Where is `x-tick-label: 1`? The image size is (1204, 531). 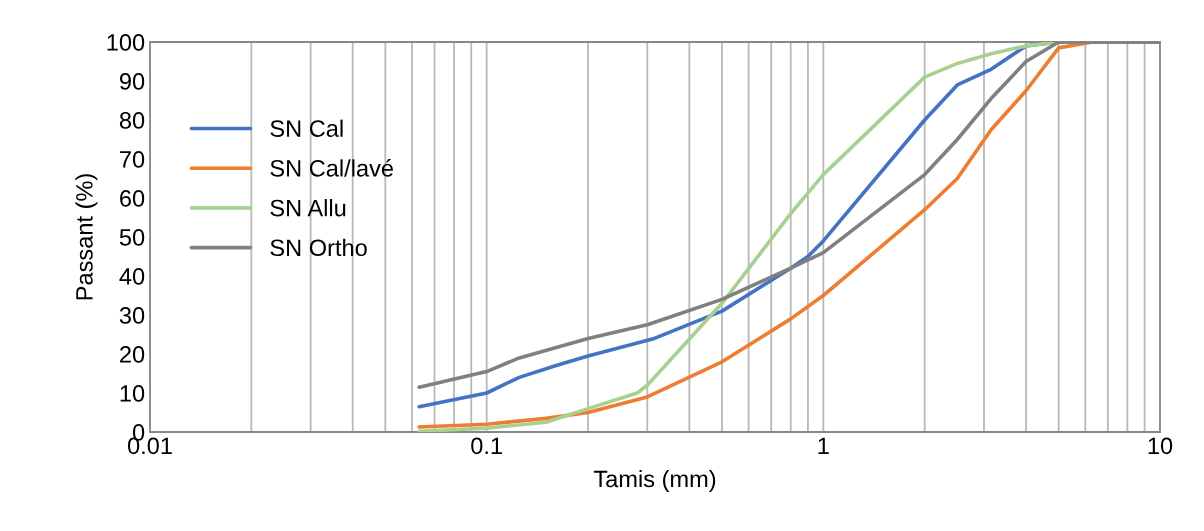
x-tick-label: 1 is located at coordinates (823, 445).